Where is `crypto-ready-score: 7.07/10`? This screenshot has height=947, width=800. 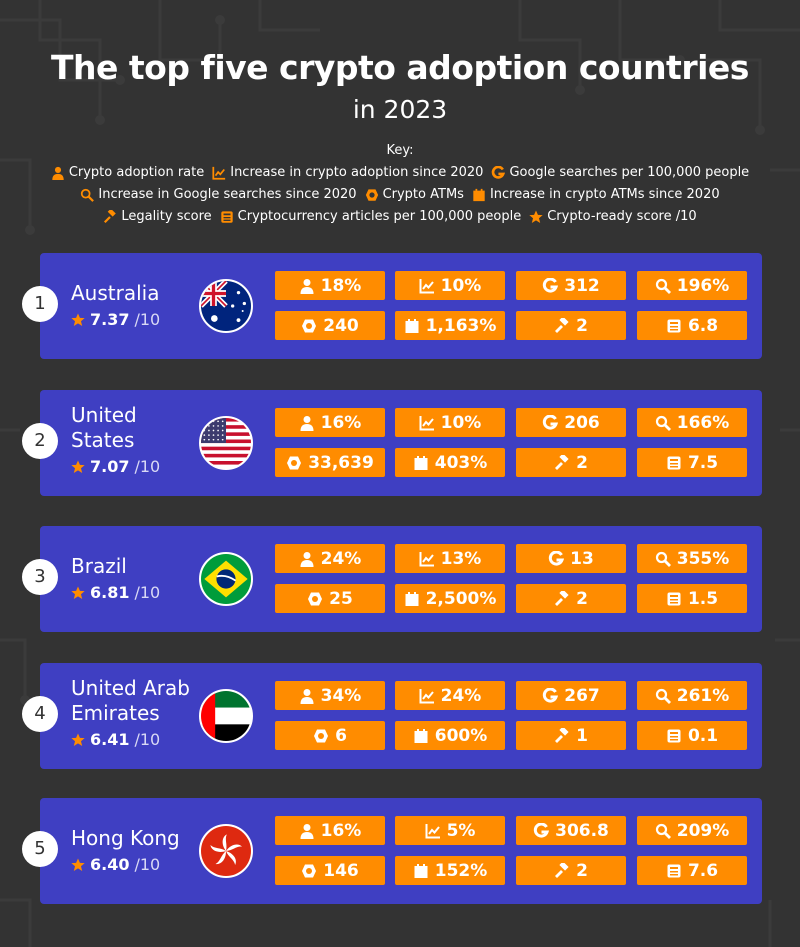 crypto-ready-score: 7.07/10 is located at coordinates (115, 466).